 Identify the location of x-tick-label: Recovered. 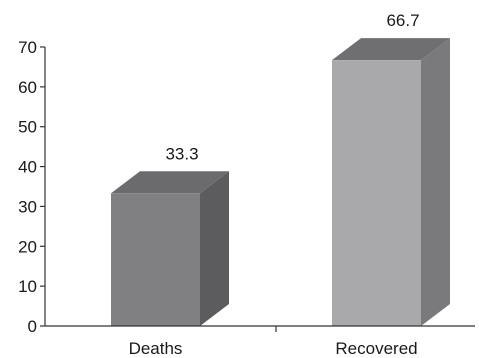
(376, 348).